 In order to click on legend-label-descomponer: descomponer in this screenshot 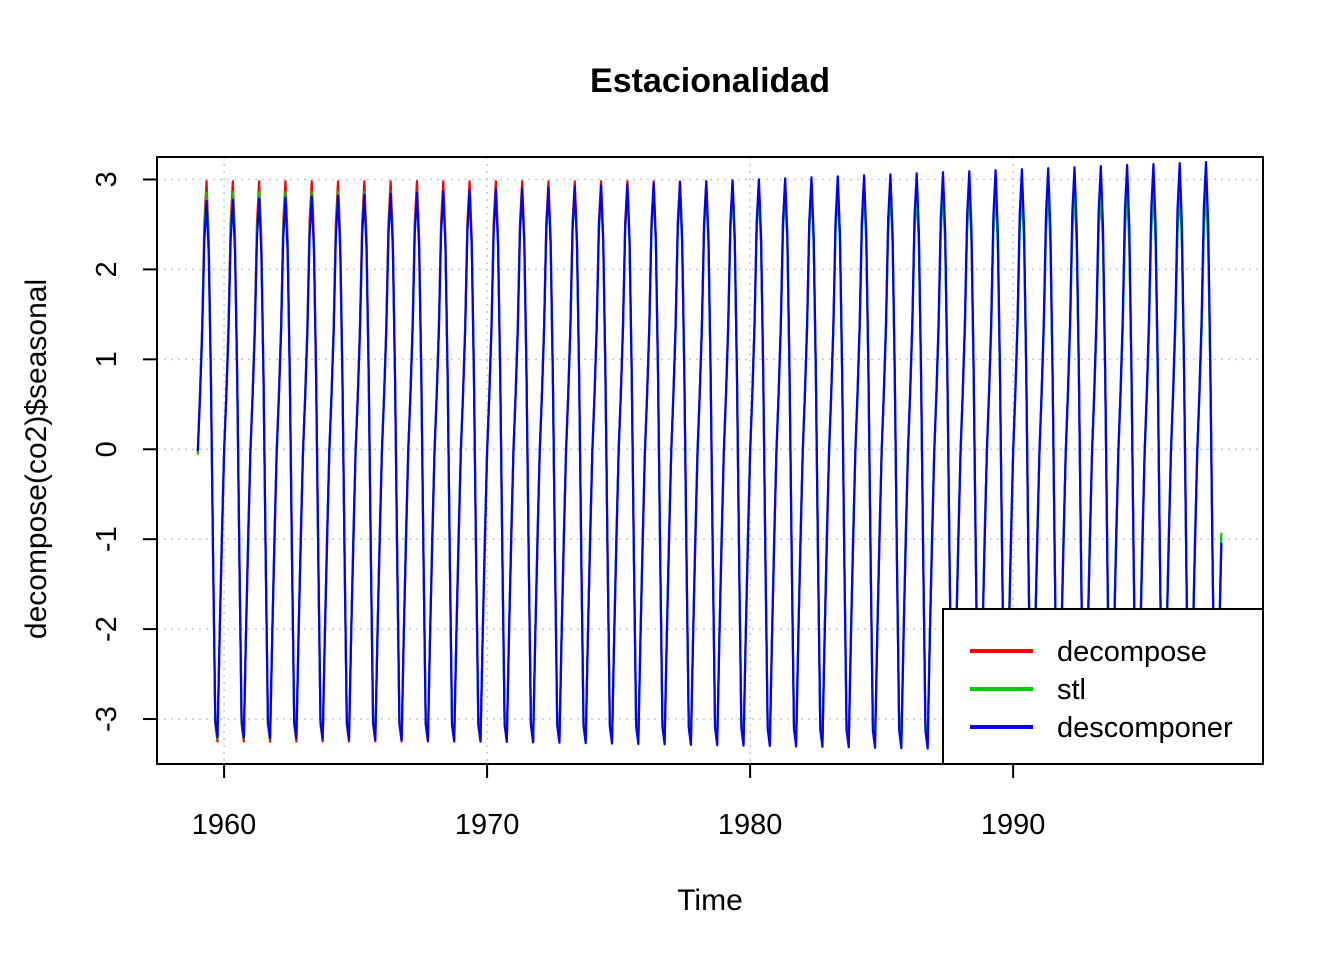, I will do `click(1145, 728)`.